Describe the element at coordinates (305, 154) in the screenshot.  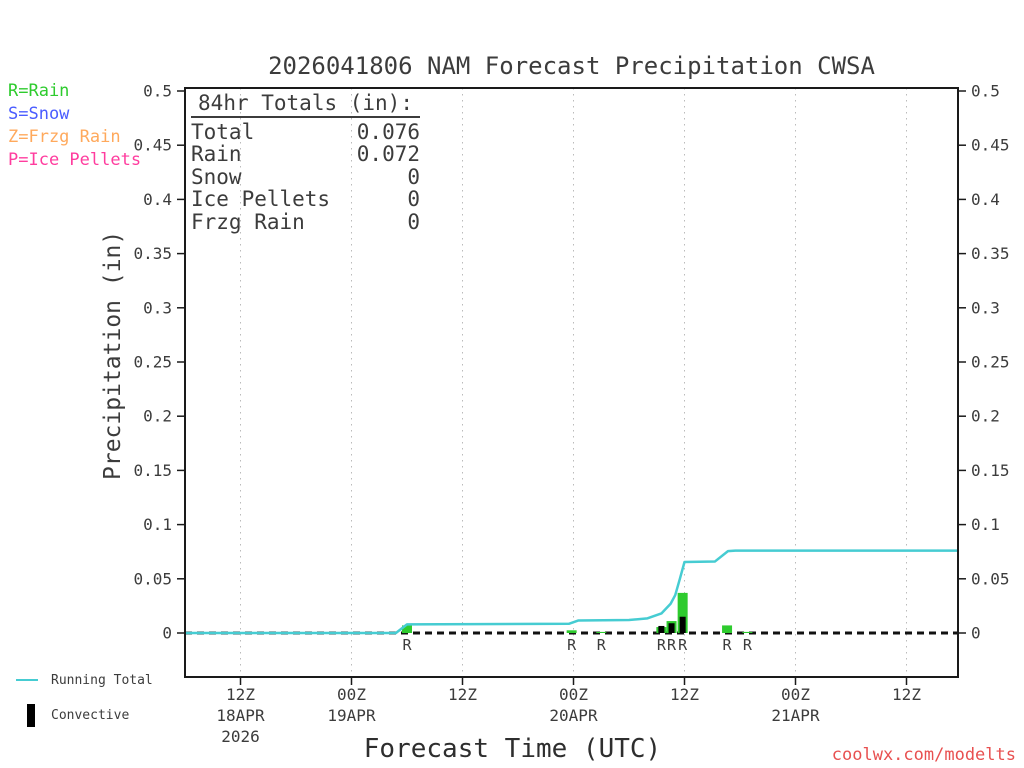
I see `totals-row-rain: Rain 0.072` at that location.